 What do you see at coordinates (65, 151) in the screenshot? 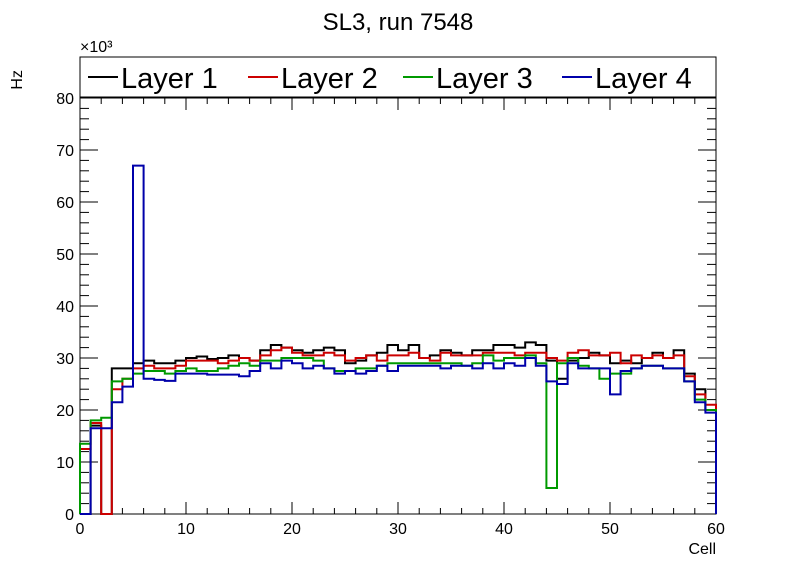
I see `y-tick-label: 70` at bounding box center [65, 151].